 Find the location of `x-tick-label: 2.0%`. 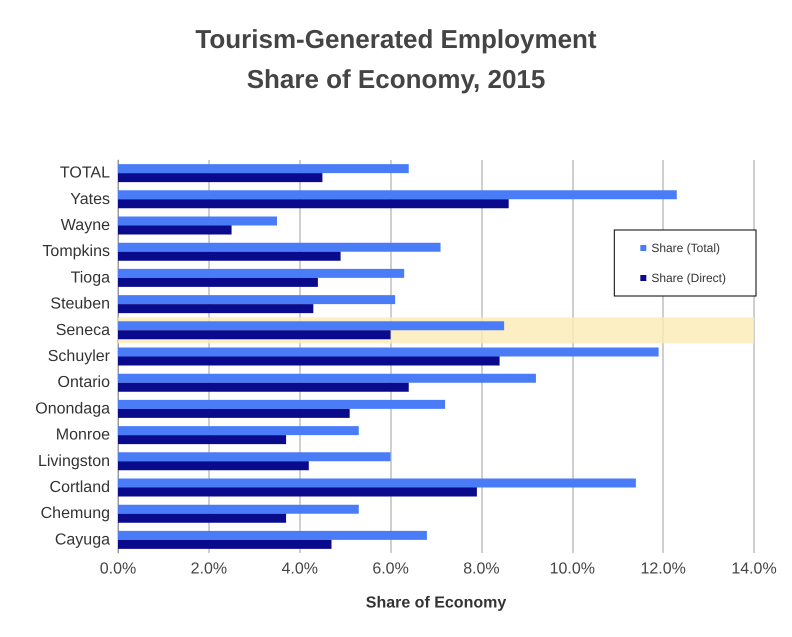

x-tick-label: 2.0% is located at coordinates (209, 569).